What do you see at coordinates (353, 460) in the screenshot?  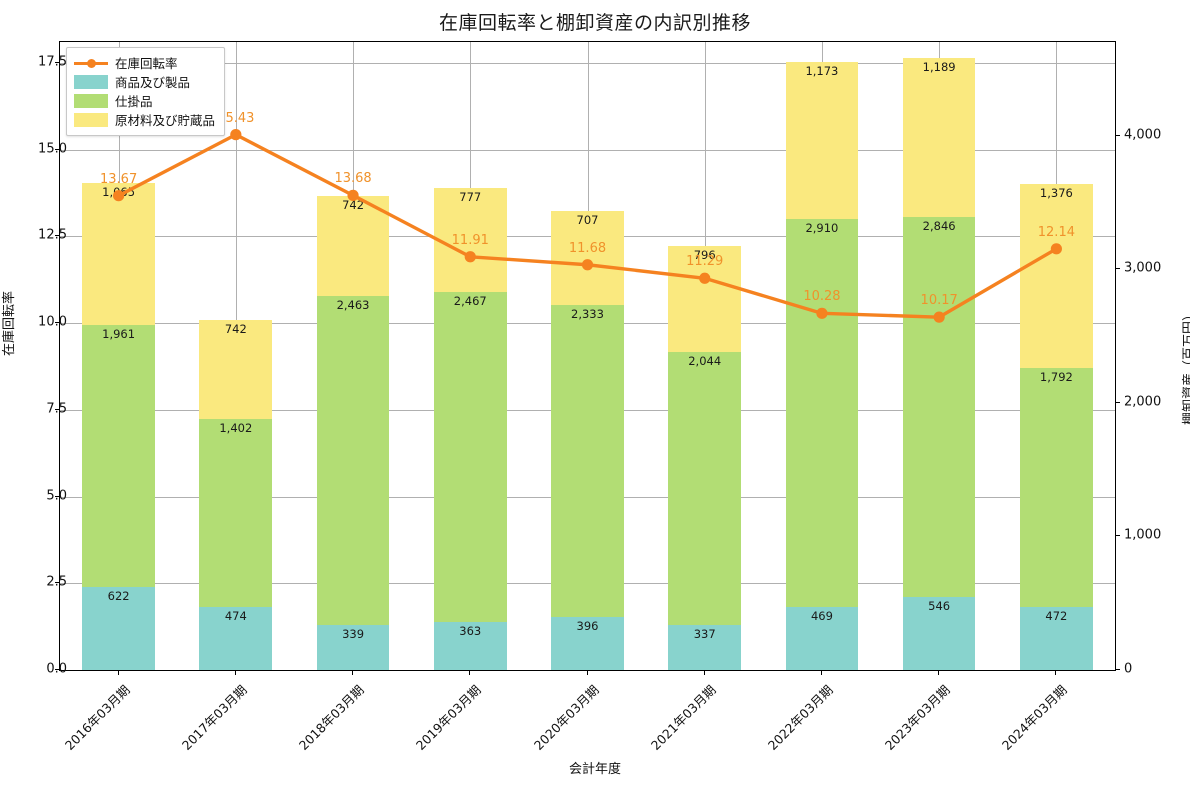 I see `bar-segment: 2,463` at bounding box center [353, 460].